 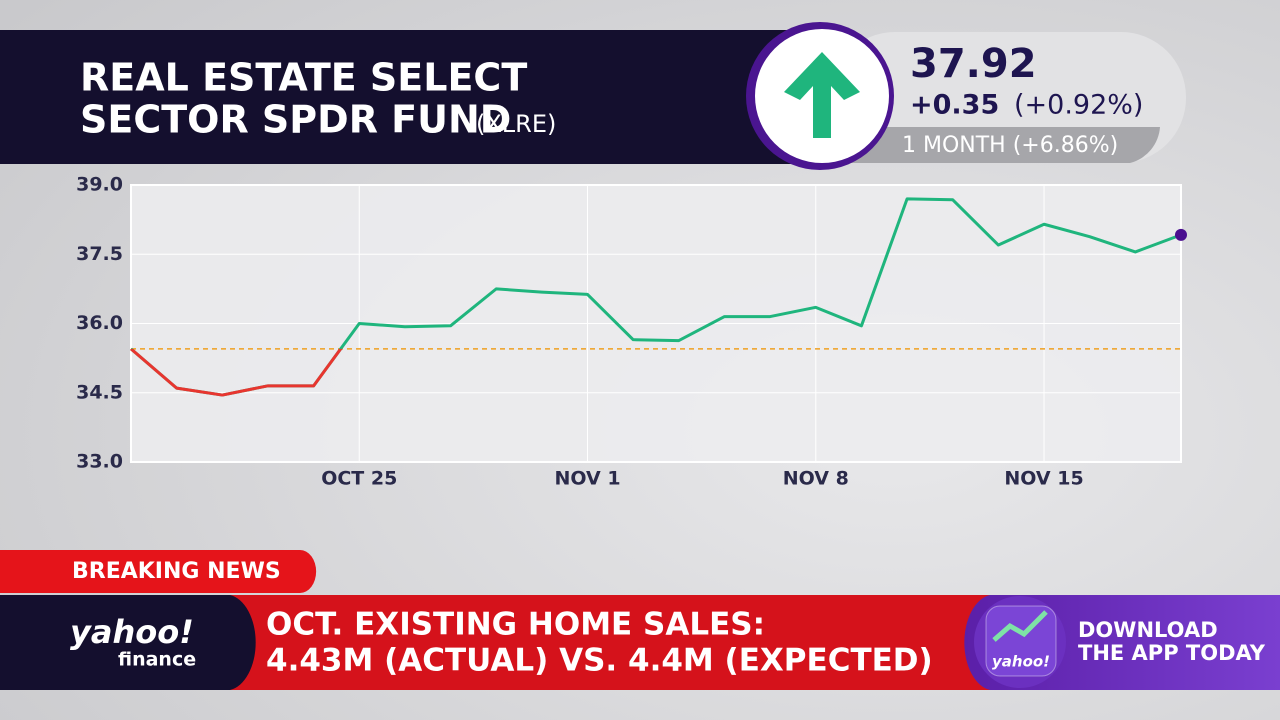 What do you see at coordinates (1078, 105) in the screenshot?
I see `change-pct: (+0.92%)` at bounding box center [1078, 105].